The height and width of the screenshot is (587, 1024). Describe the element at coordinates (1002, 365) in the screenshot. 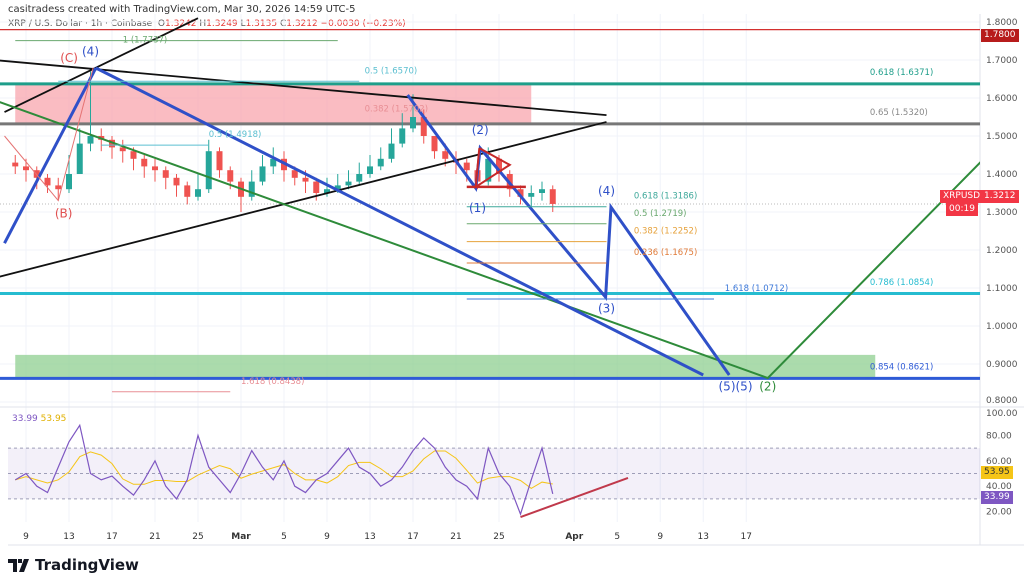

I see `price-axis-label: 0.9000` at that location.